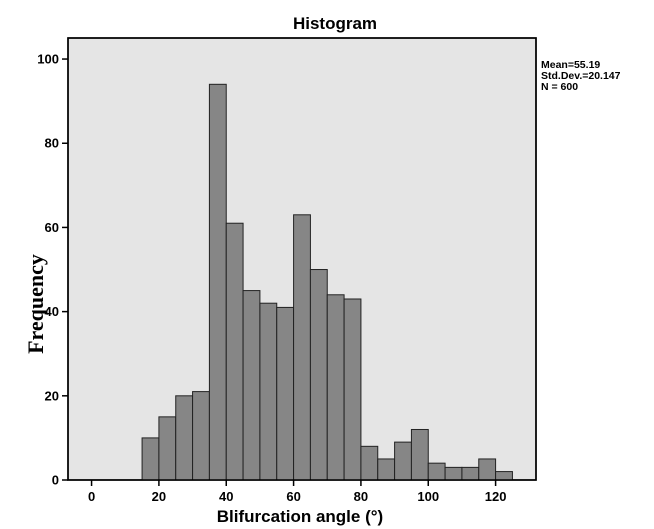 Image resolution: width=654 pixels, height=529 pixels. I want to click on y-tick-label: 40, so click(52, 311).